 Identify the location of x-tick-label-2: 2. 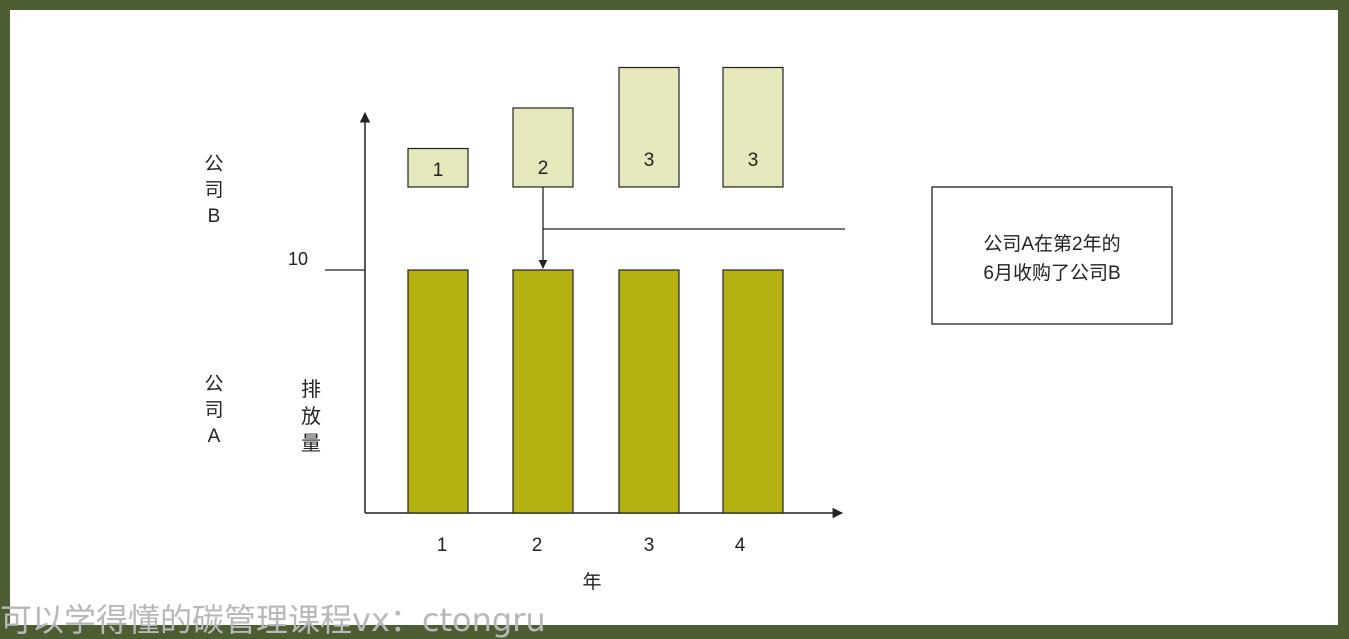
(537, 545).